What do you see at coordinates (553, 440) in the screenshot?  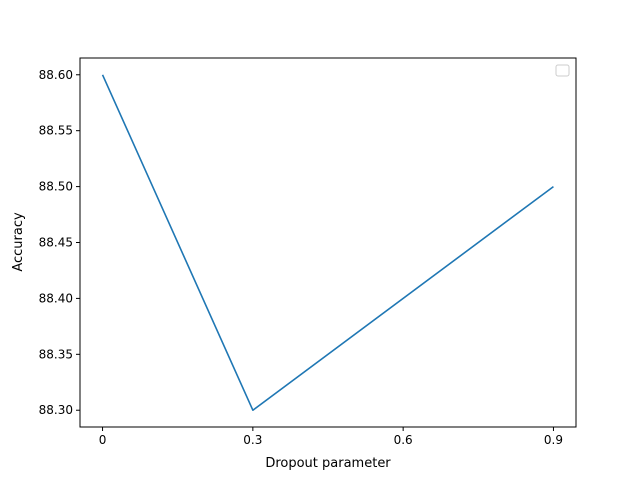 I see `x-tick-label: 0.9` at bounding box center [553, 440].